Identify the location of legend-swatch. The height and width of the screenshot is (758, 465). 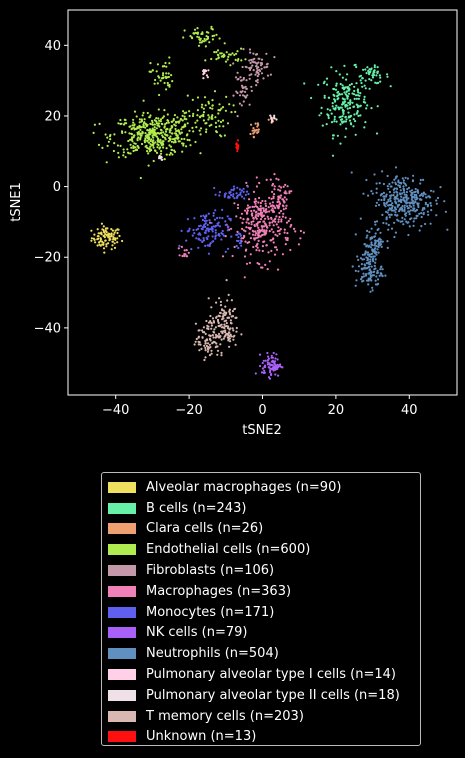
(122, 550).